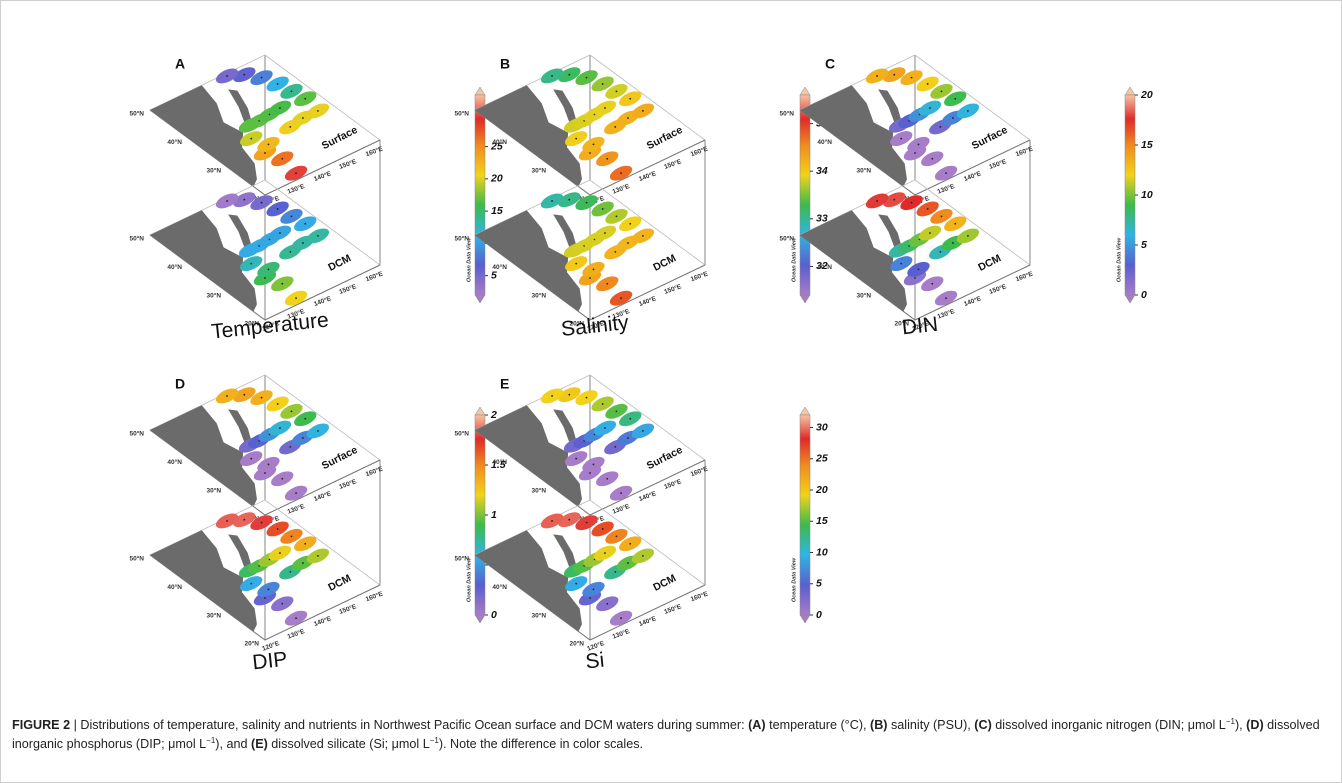 Image resolution: width=1342 pixels, height=783 pixels. What do you see at coordinates (1147, 195) in the screenshot?
I see `colorbar-tick-label: 10` at bounding box center [1147, 195].